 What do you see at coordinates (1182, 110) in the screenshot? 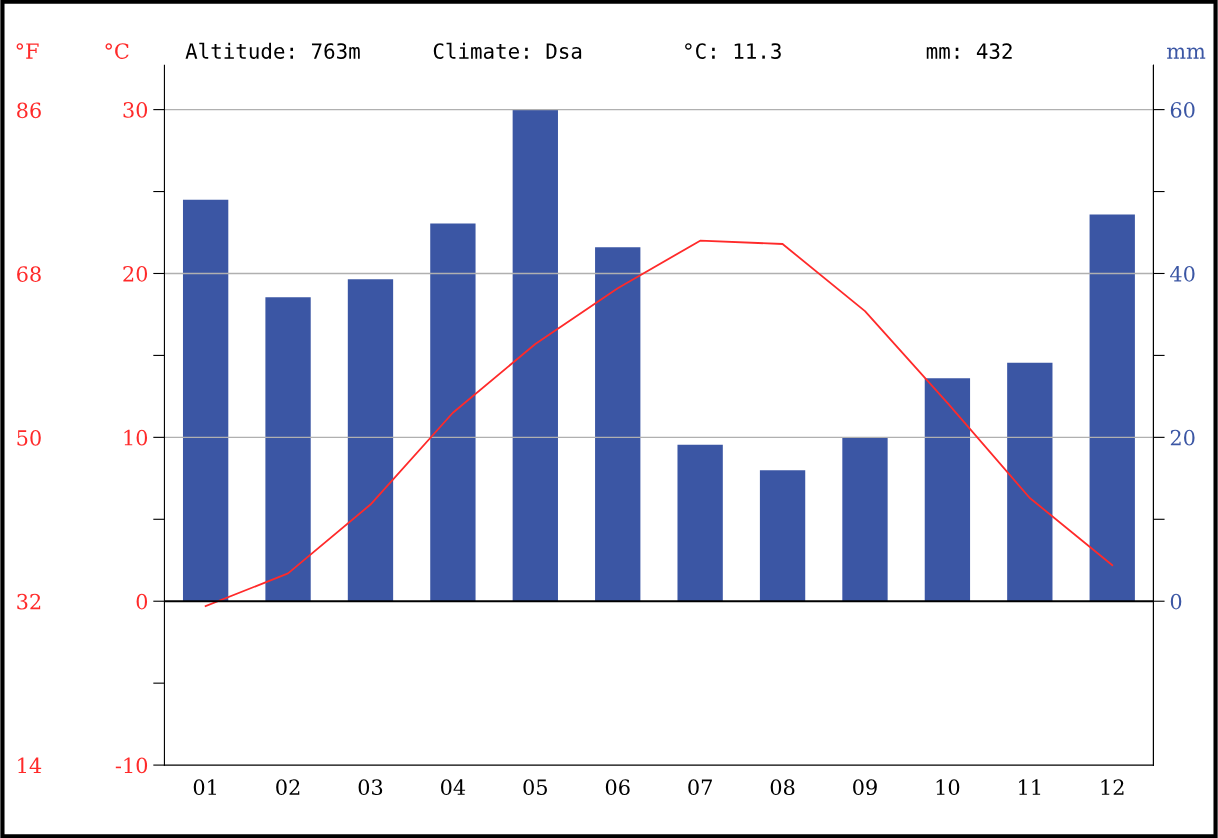
I see `y2-tick-label: 60` at bounding box center [1182, 110].